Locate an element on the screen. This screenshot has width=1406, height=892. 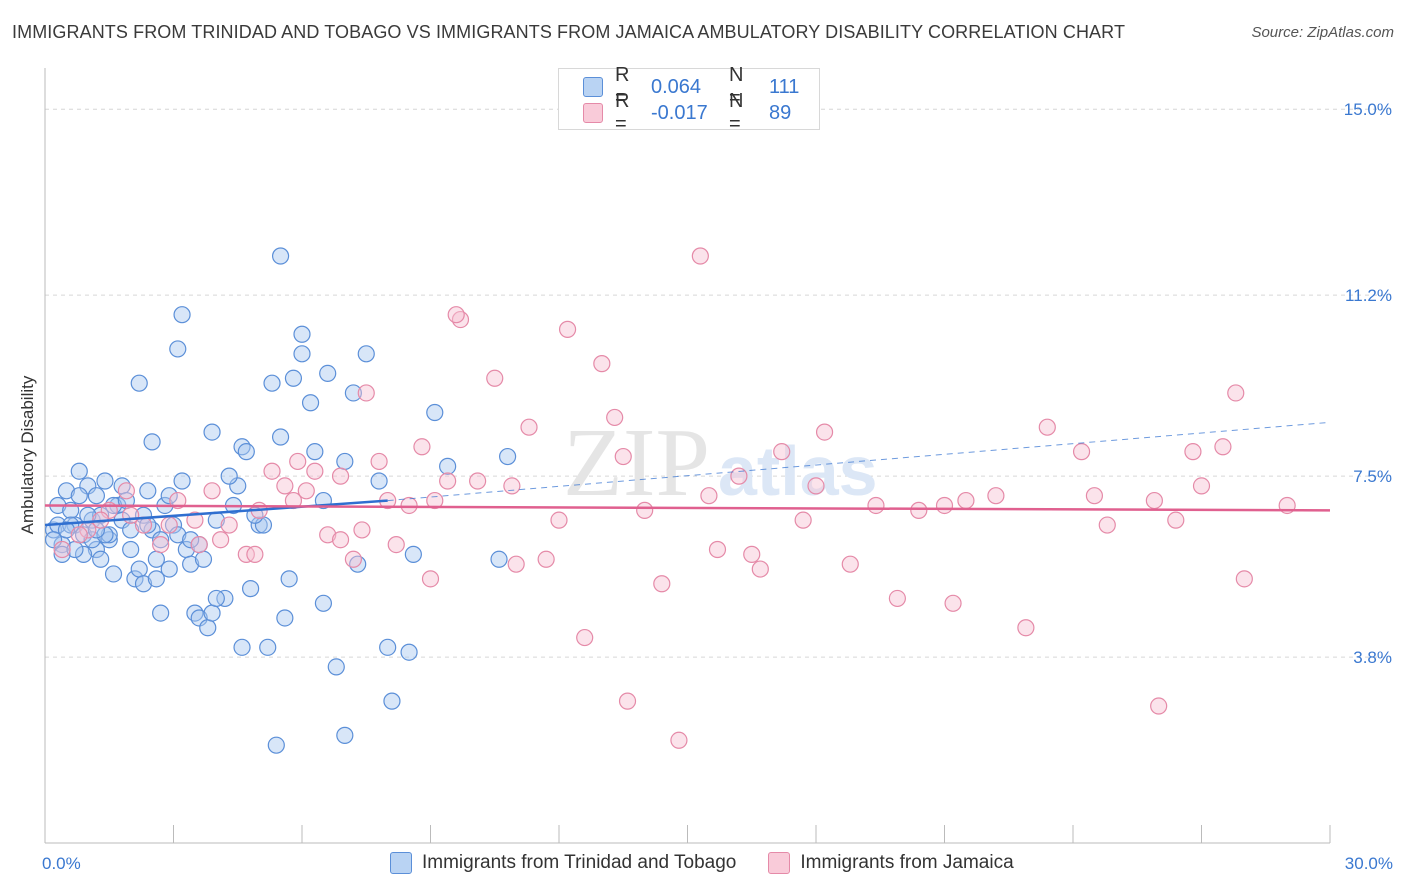
legend-swatch-blue is located at coordinates (401, 863).